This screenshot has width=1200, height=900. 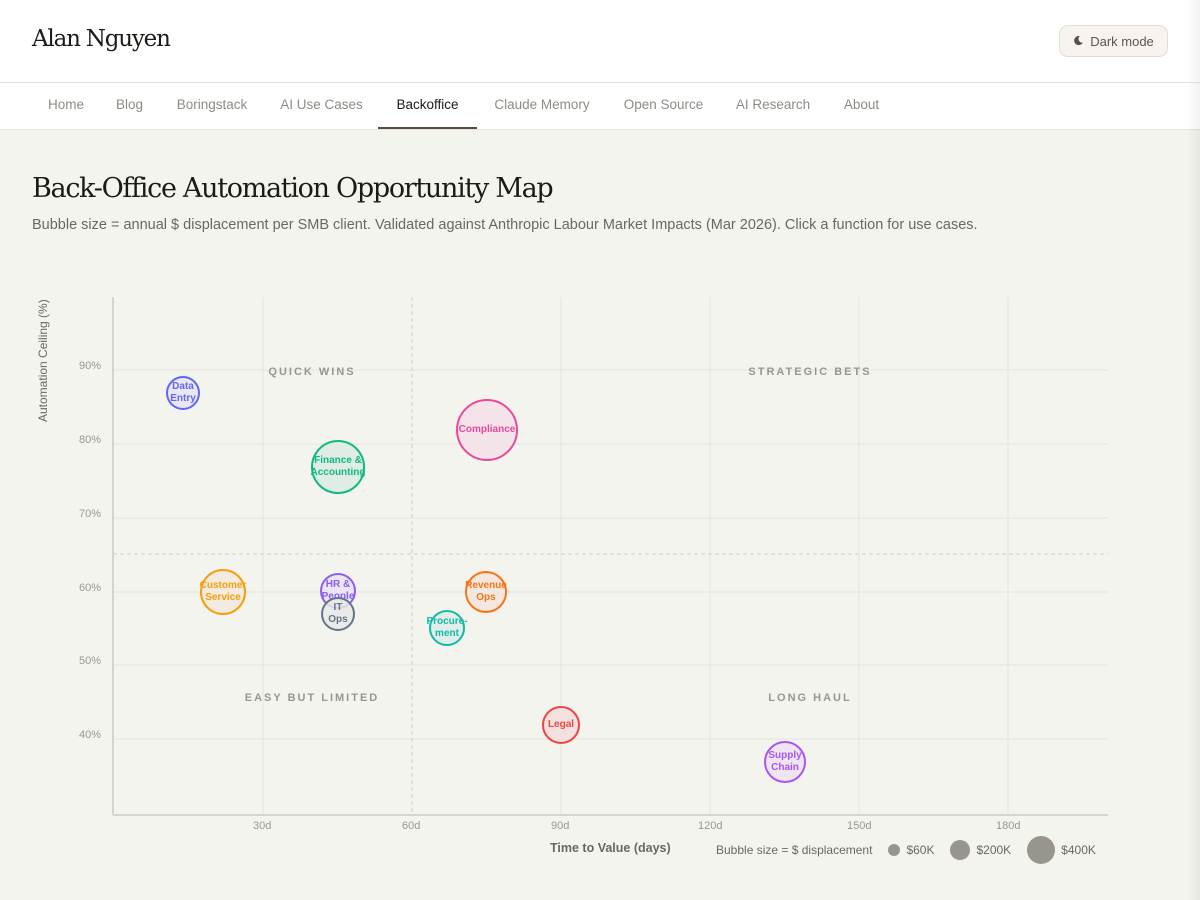 What do you see at coordinates (1078, 850) in the screenshot?
I see `size-legend-label: $400K` at bounding box center [1078, 850].